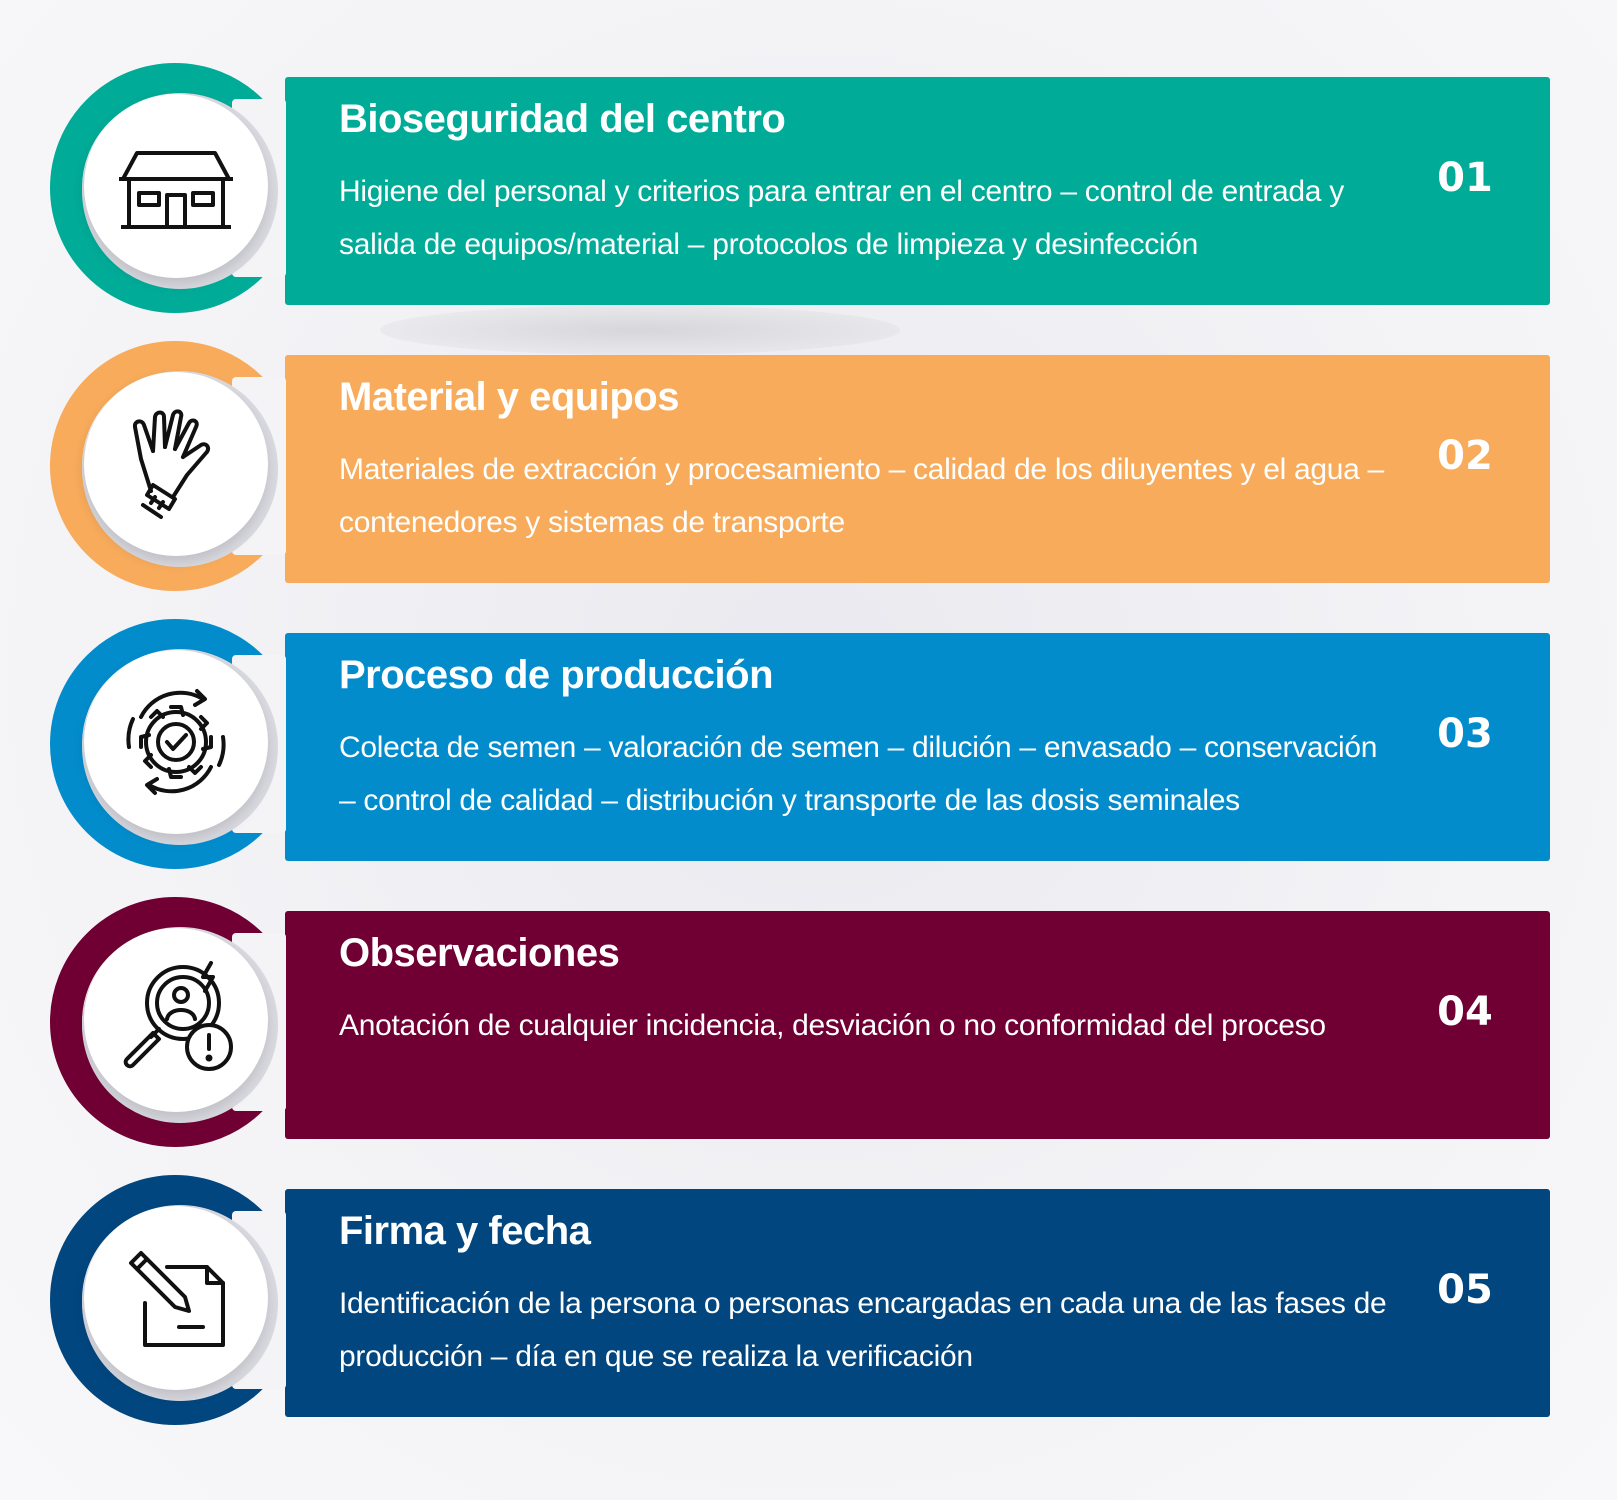  I want to click on document-pen-icon, so click(177, 1299).